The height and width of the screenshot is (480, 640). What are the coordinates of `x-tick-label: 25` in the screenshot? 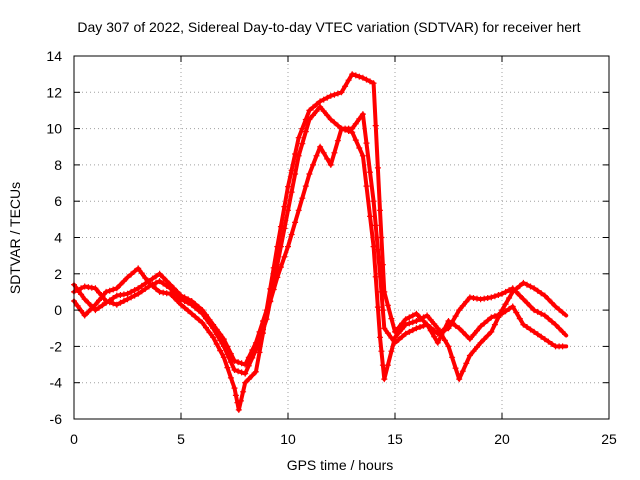 It's located at (609, 439).